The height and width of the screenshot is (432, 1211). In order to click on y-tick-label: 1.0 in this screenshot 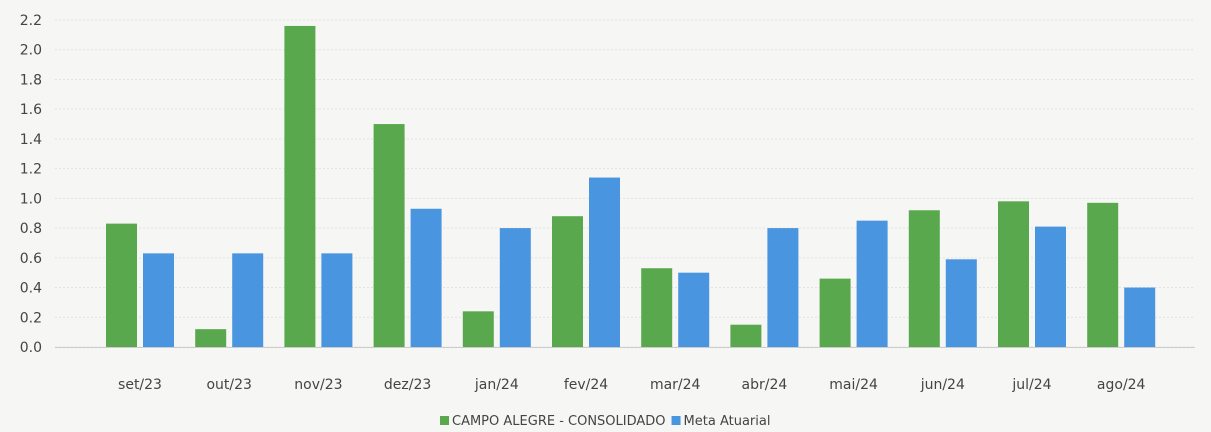, I will do `click(31, 199)`.